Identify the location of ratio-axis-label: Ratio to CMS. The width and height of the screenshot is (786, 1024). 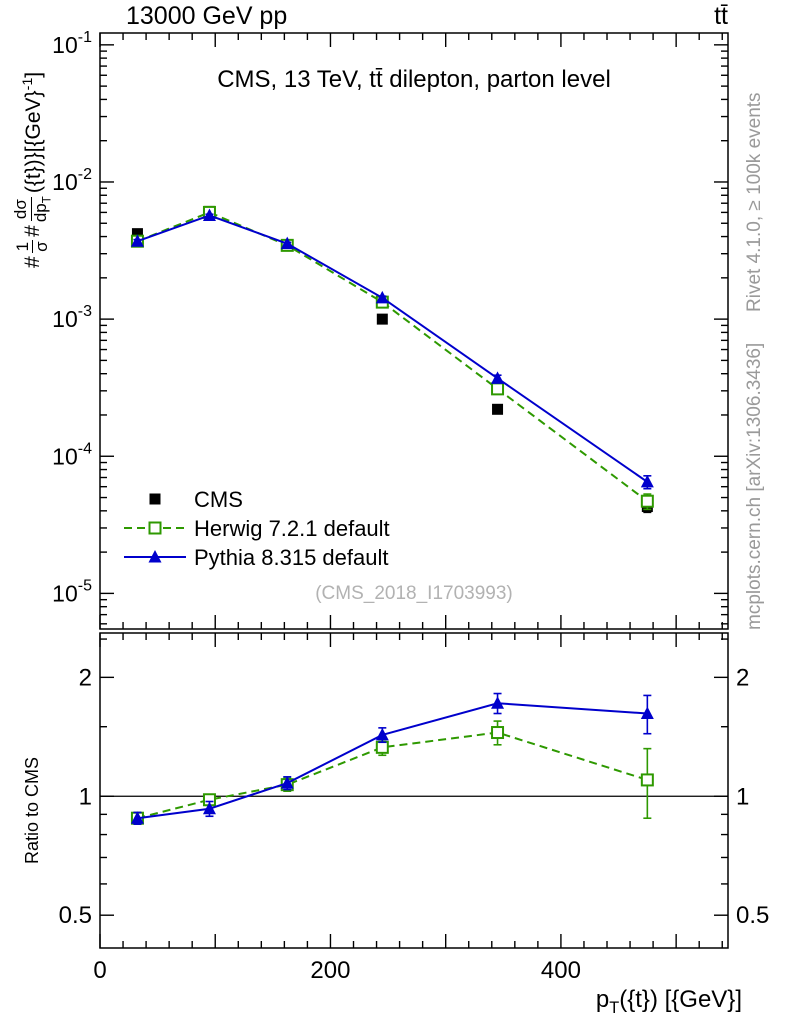
(32, 810).